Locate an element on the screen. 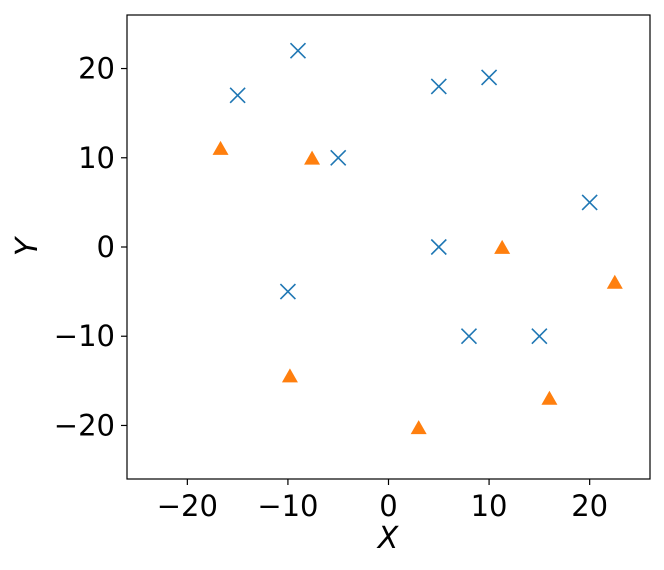 This screenshot has height=570, width=664. x-axis: −20 −10 0 10 20 is located at coordinates (382, 501).